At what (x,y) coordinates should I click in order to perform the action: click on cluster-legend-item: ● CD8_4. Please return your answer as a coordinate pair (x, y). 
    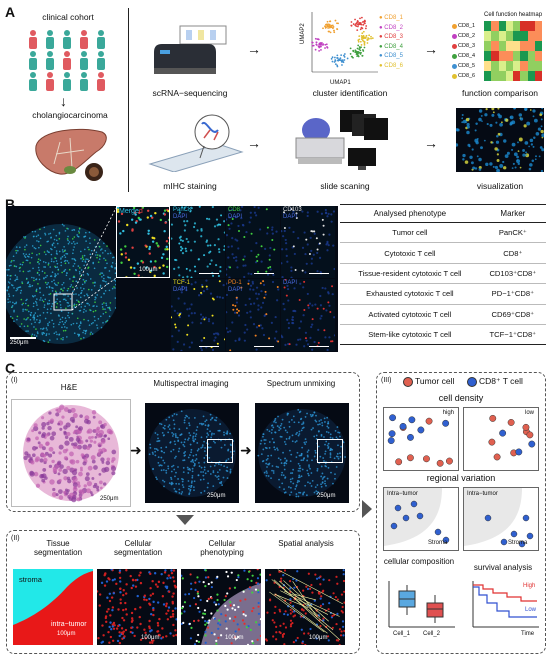
    Looking at the image, I should click on (391, 46).